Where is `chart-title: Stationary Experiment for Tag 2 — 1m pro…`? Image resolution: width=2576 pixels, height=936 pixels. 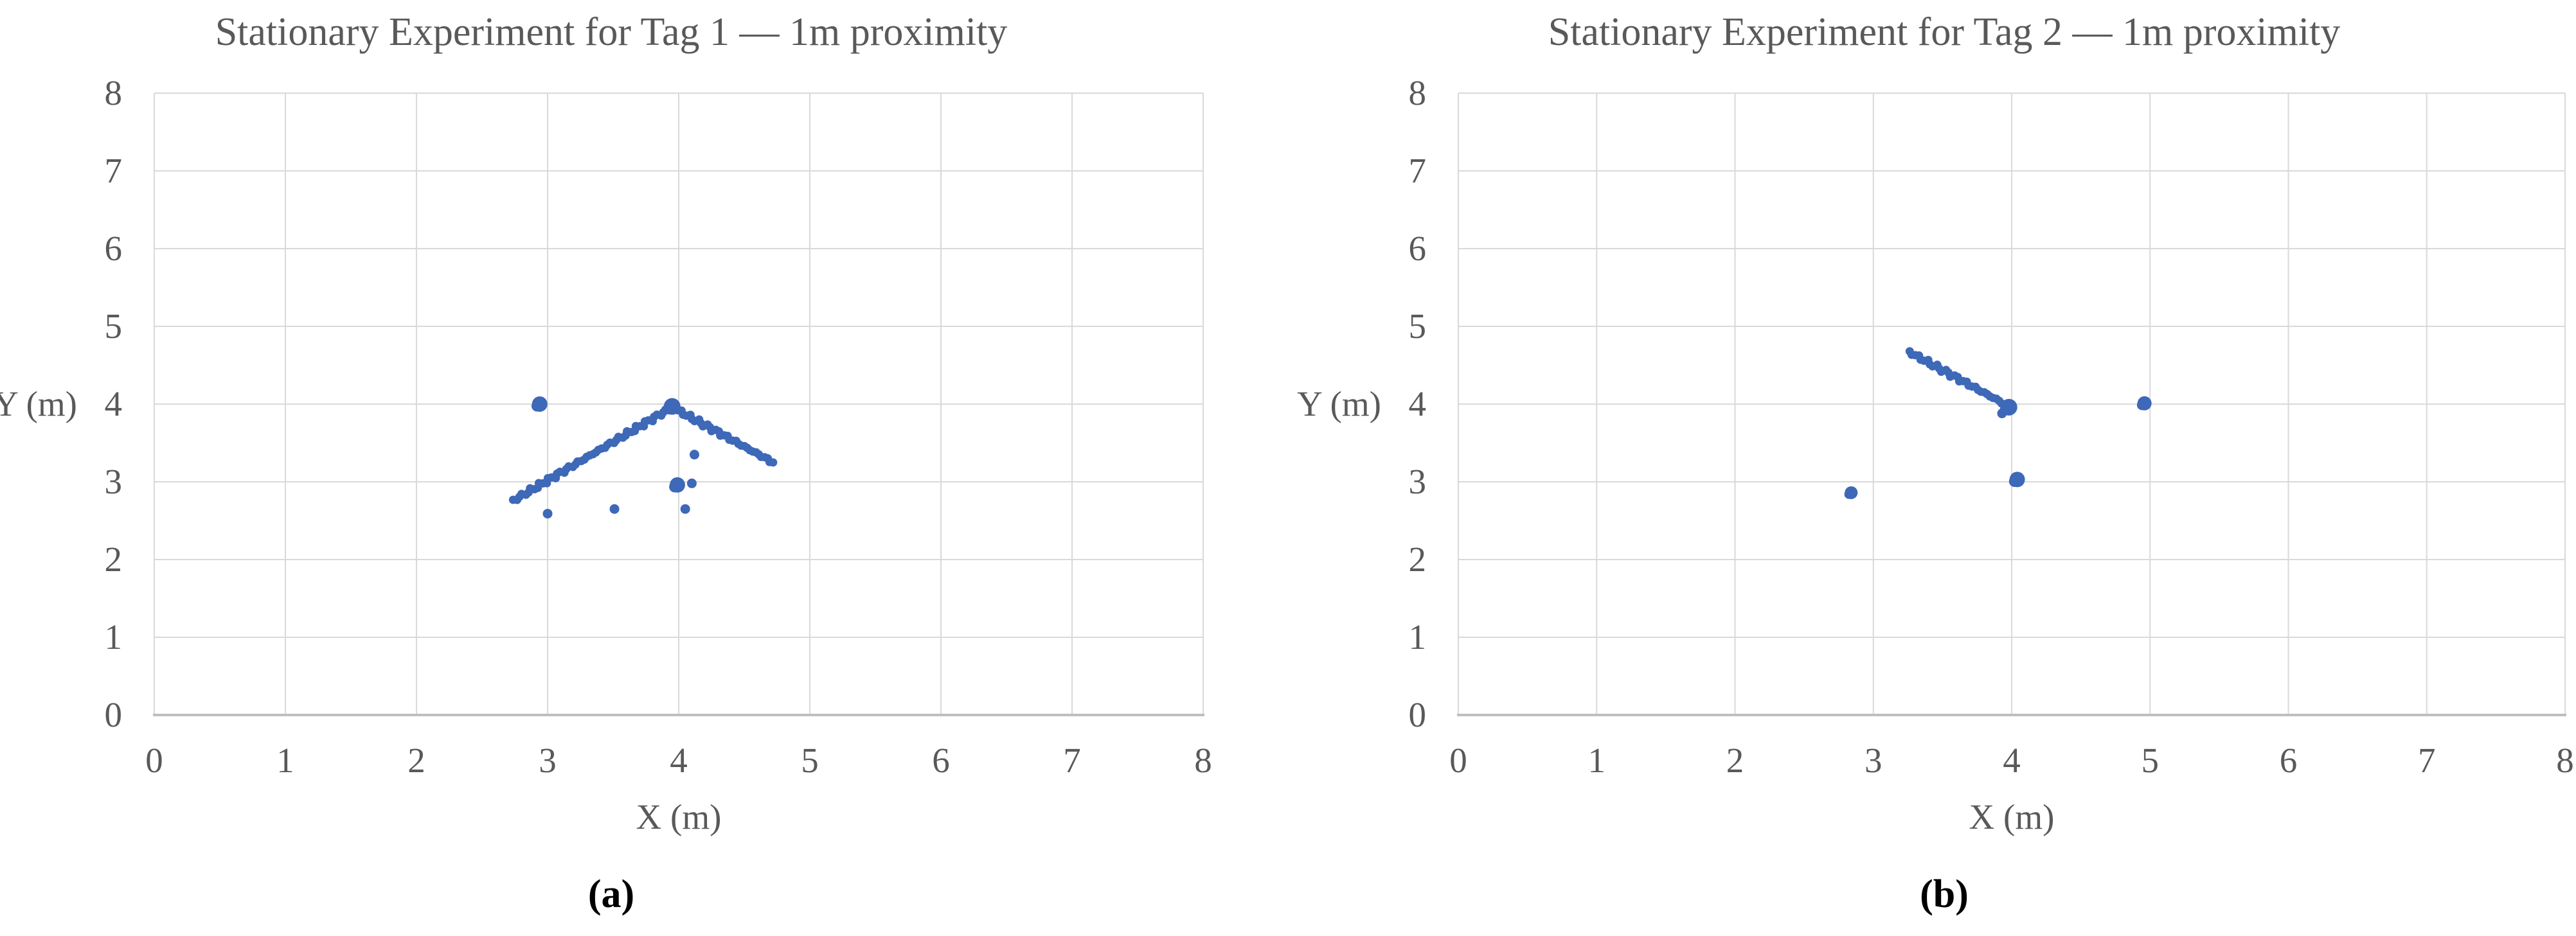
chart-title: Stationary Experiment for Tag 2 — 1m pro… is located at coordinates (1944, 32).